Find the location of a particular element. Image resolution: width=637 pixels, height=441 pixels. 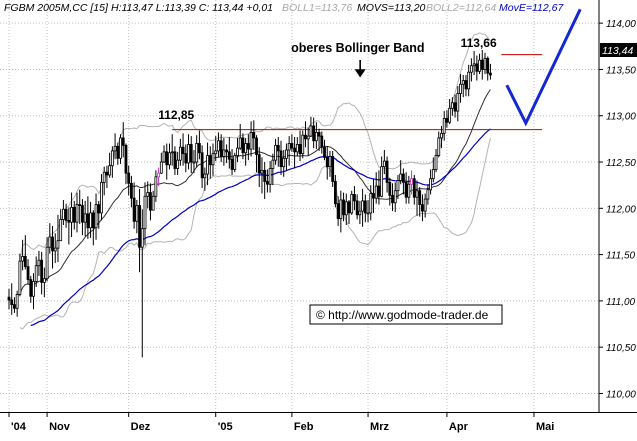

y-tick-label: 113,00 is located at coordinates (621, 117).